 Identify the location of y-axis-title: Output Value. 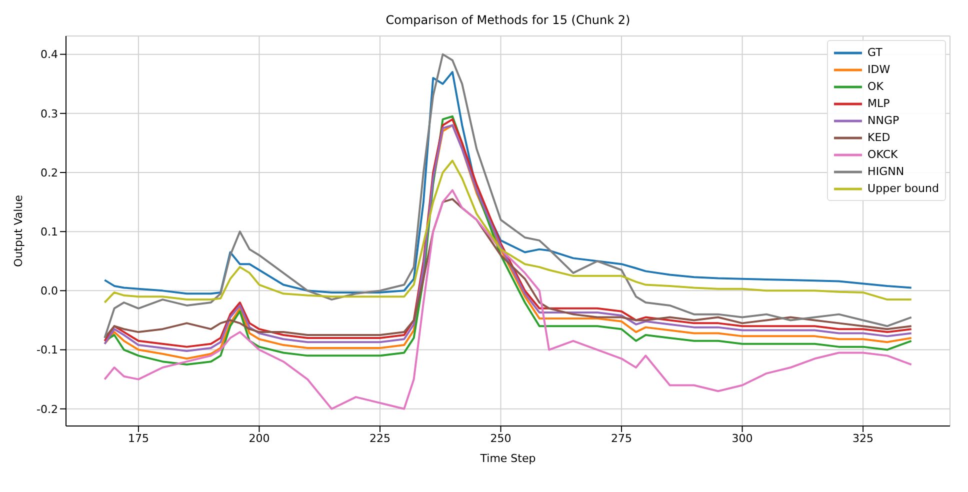
(18, 230).